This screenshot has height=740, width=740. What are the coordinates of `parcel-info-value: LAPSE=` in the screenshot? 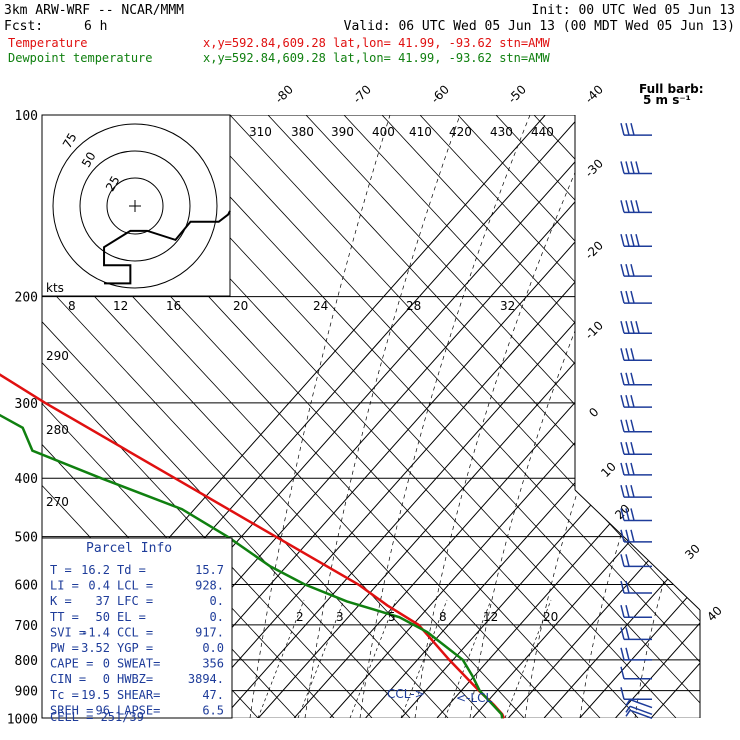 It's located at (138, 710).